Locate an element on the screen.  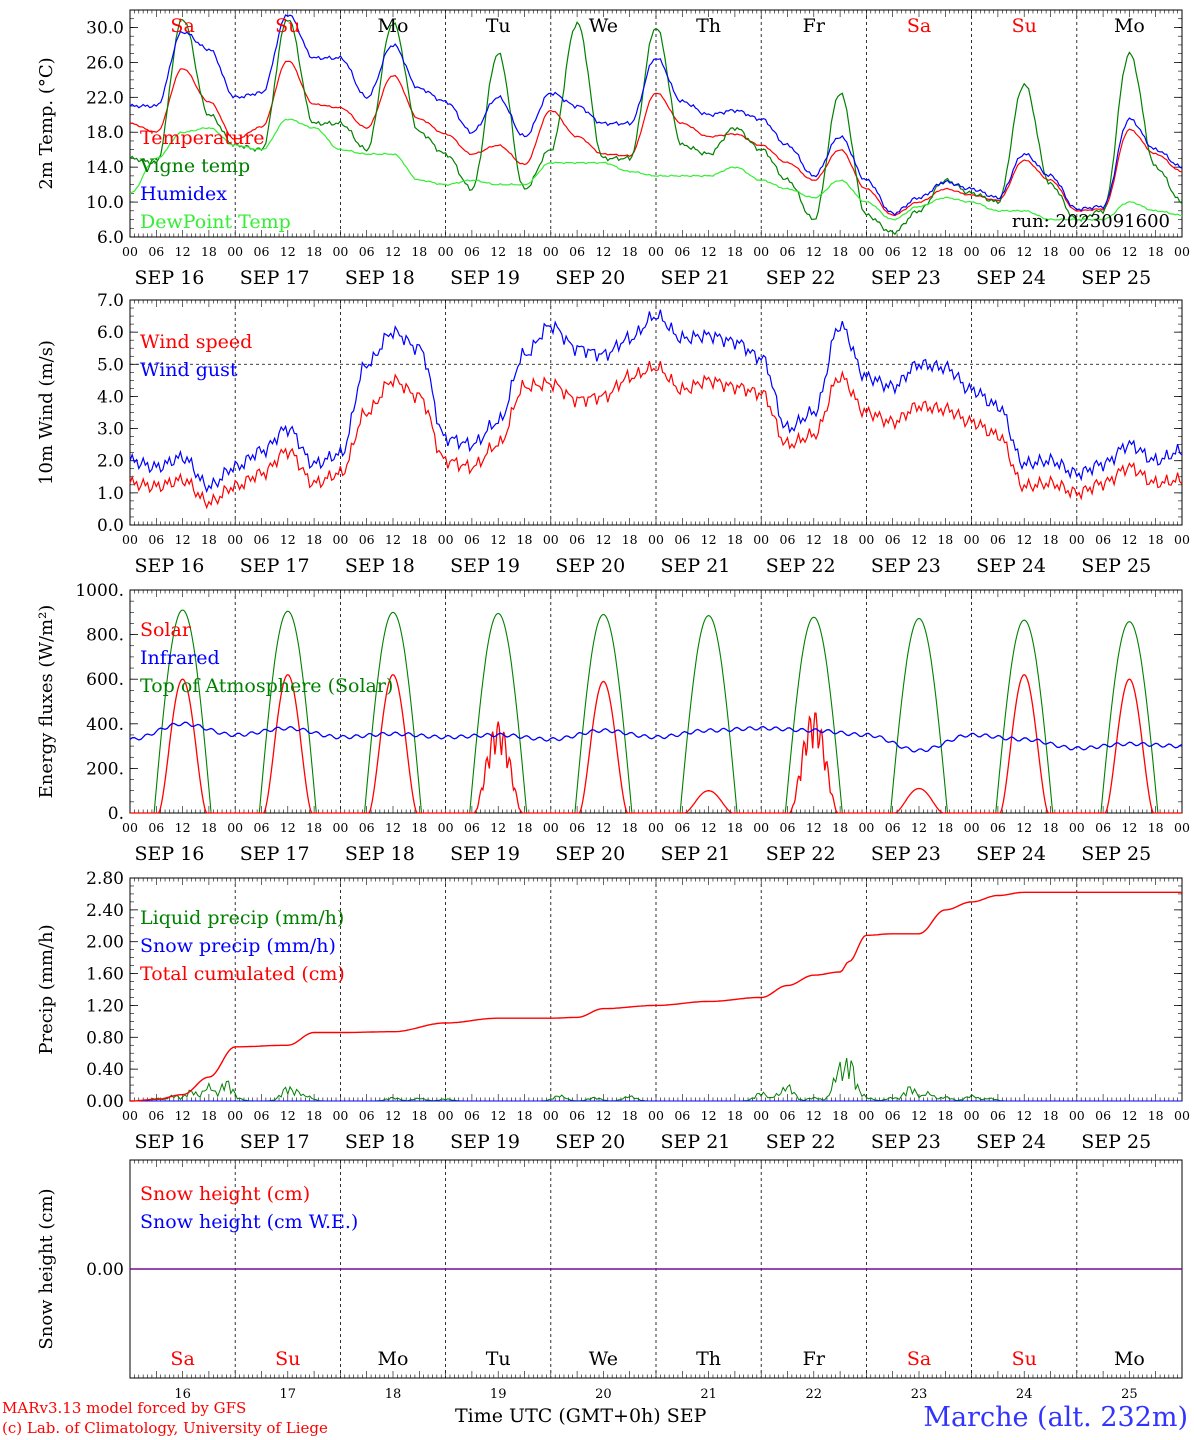
y-tick-label: 7.0 is located at coordinates (110, 301).